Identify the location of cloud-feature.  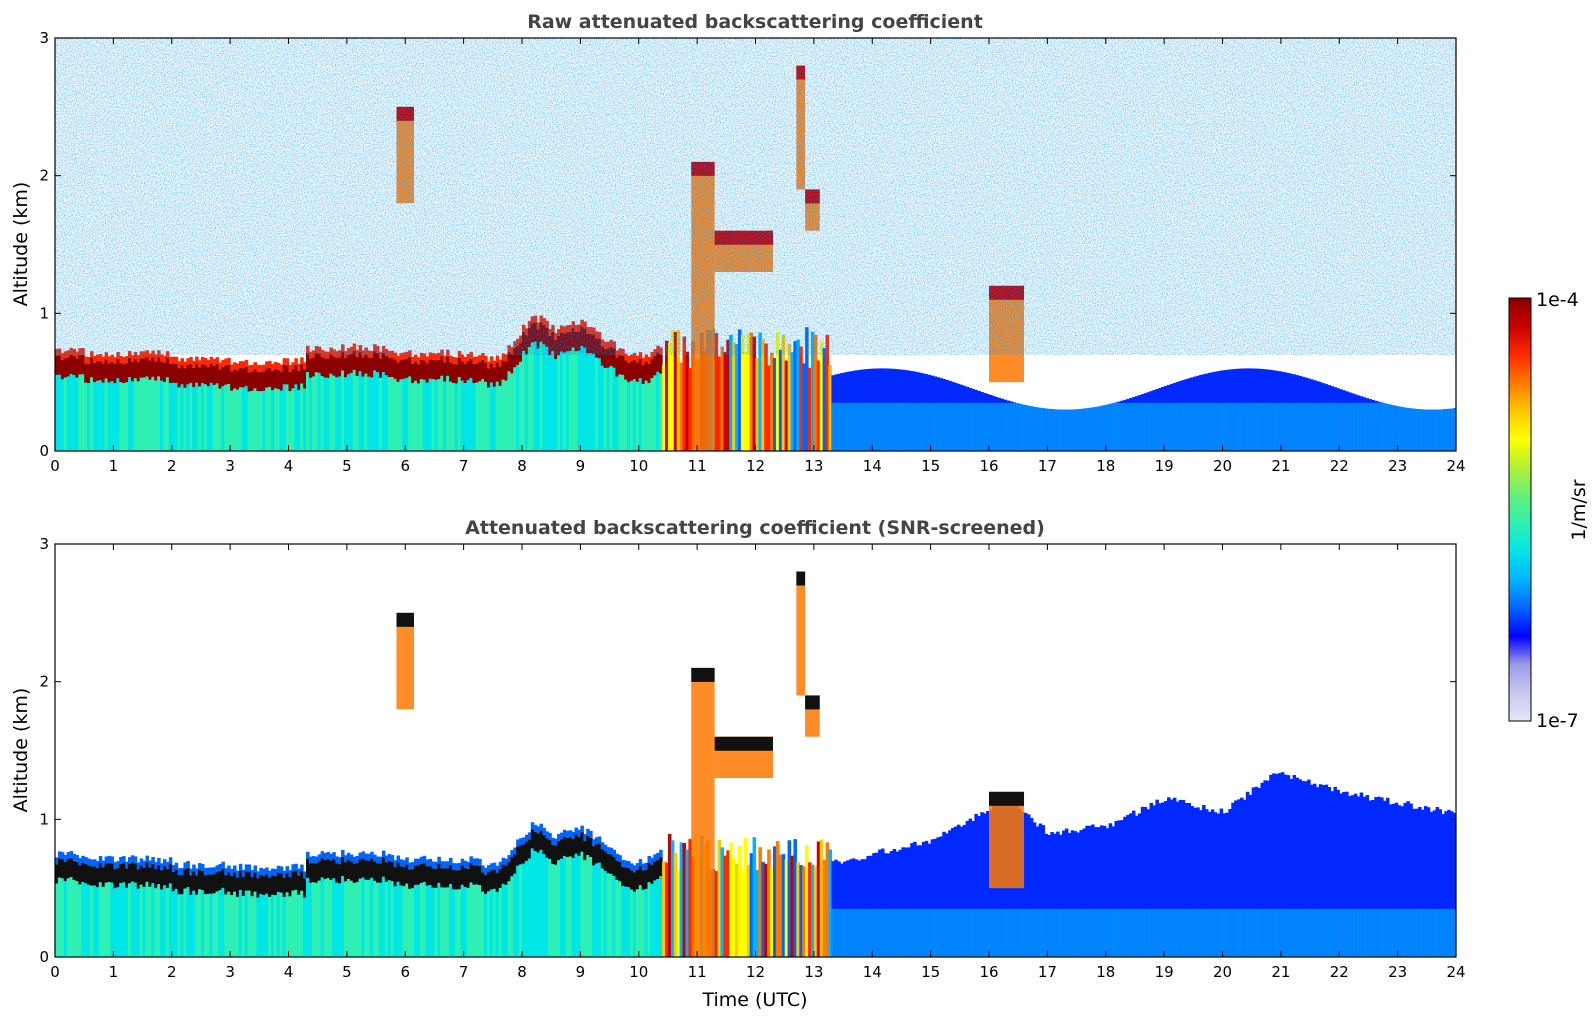
(405, 661).